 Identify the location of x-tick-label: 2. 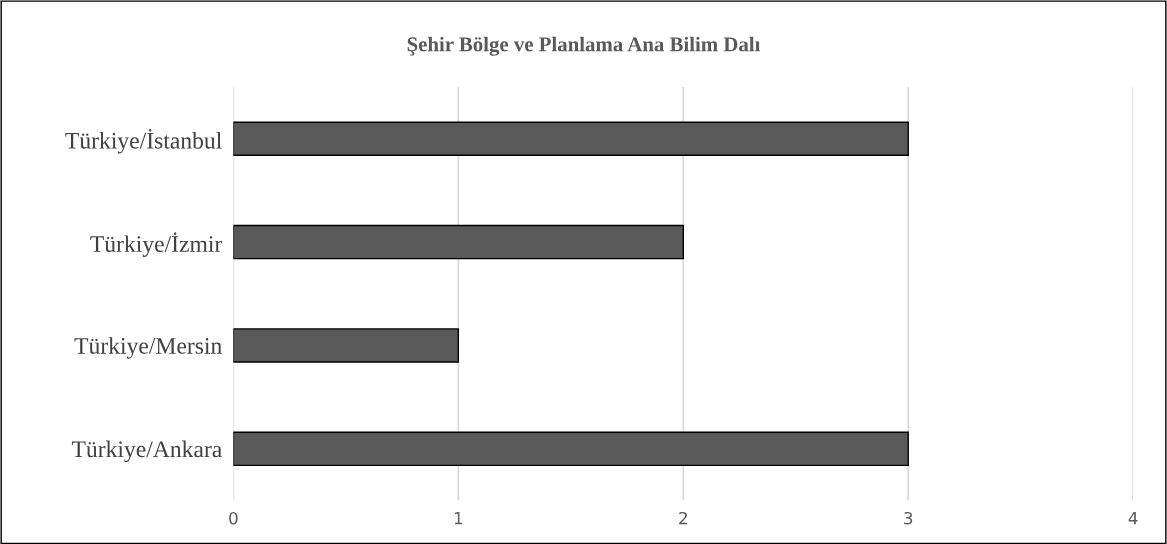
(683, 518).